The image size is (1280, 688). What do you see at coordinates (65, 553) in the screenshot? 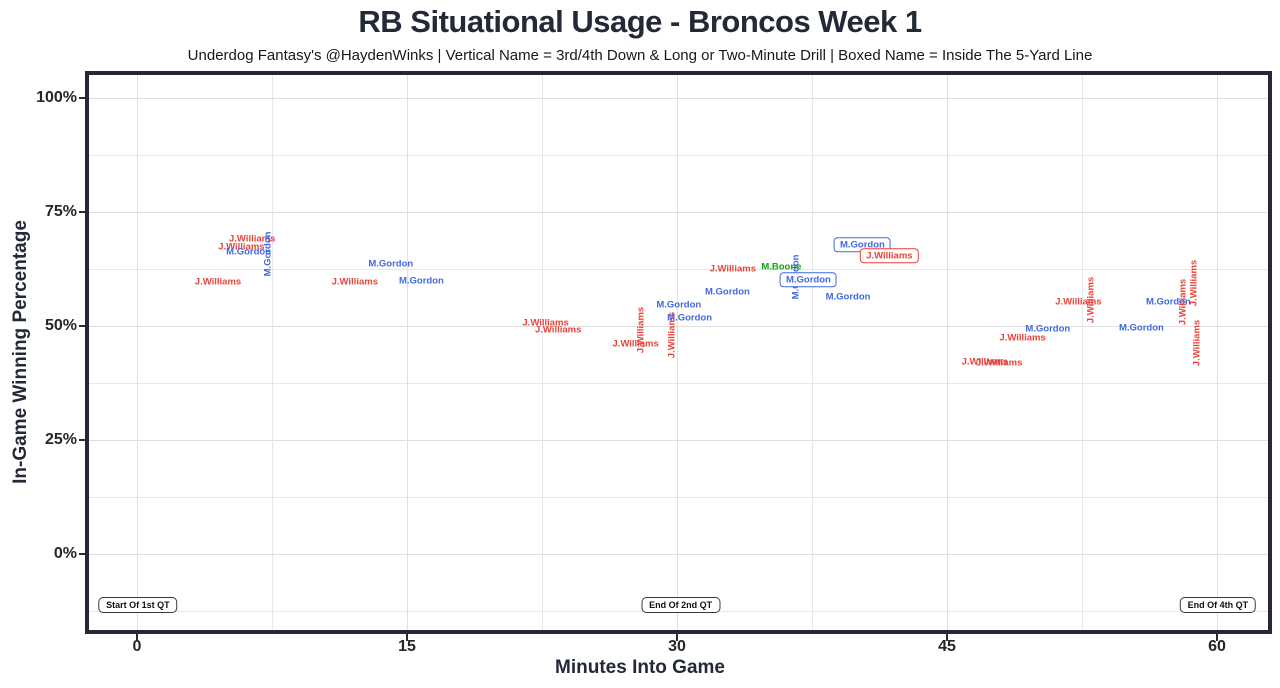
I see `y-tick-label: 0%` at bounding box center [65, 553].